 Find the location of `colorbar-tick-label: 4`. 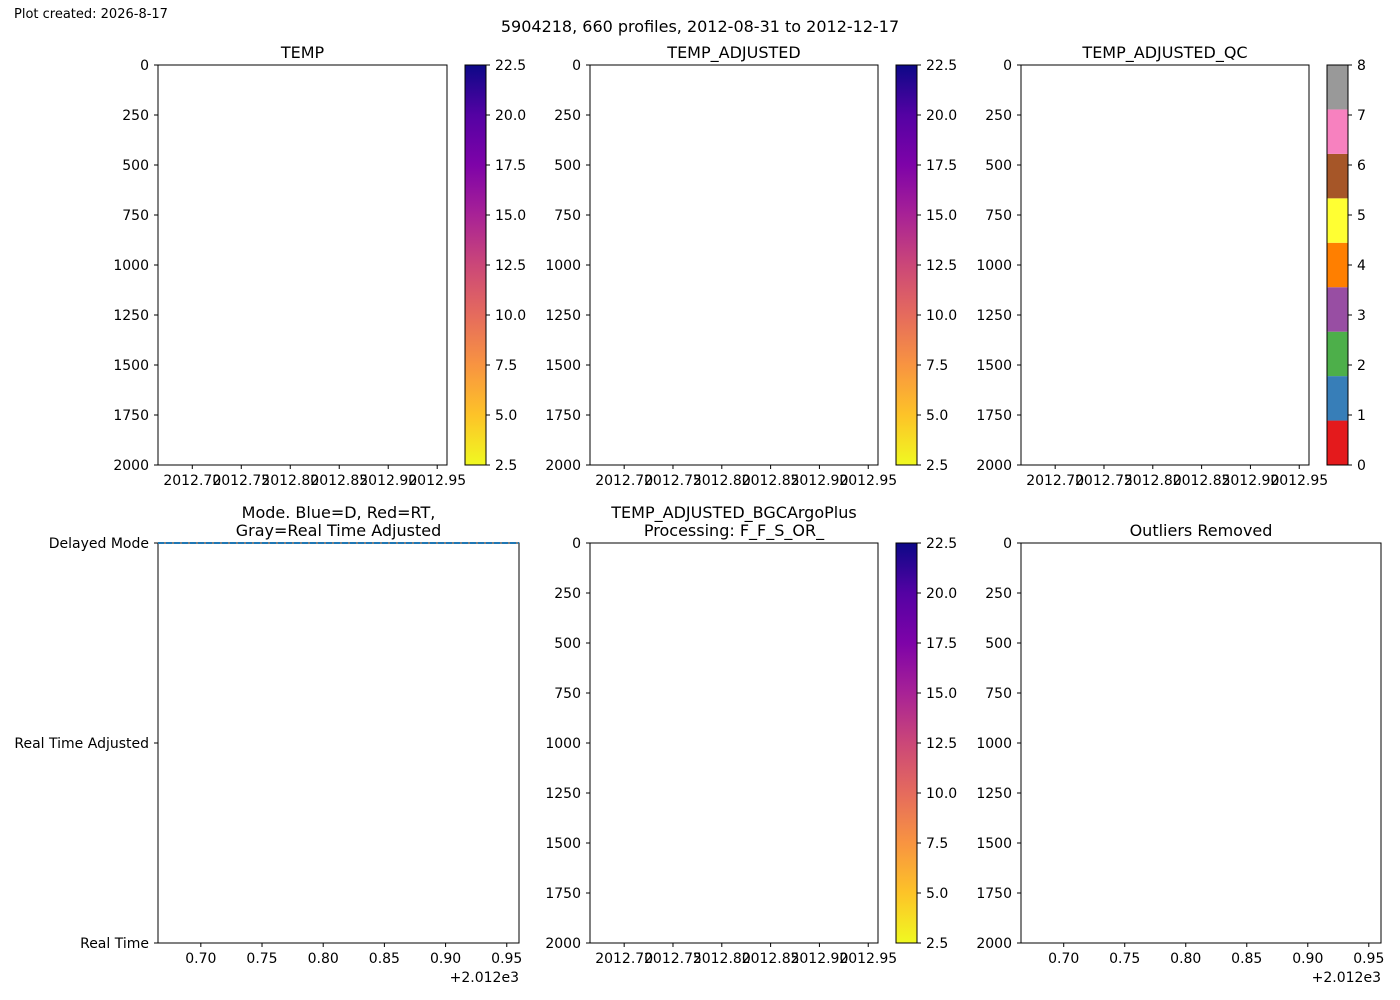

colorbar-tick-label: 4 is located at coordinates (1361, 266).